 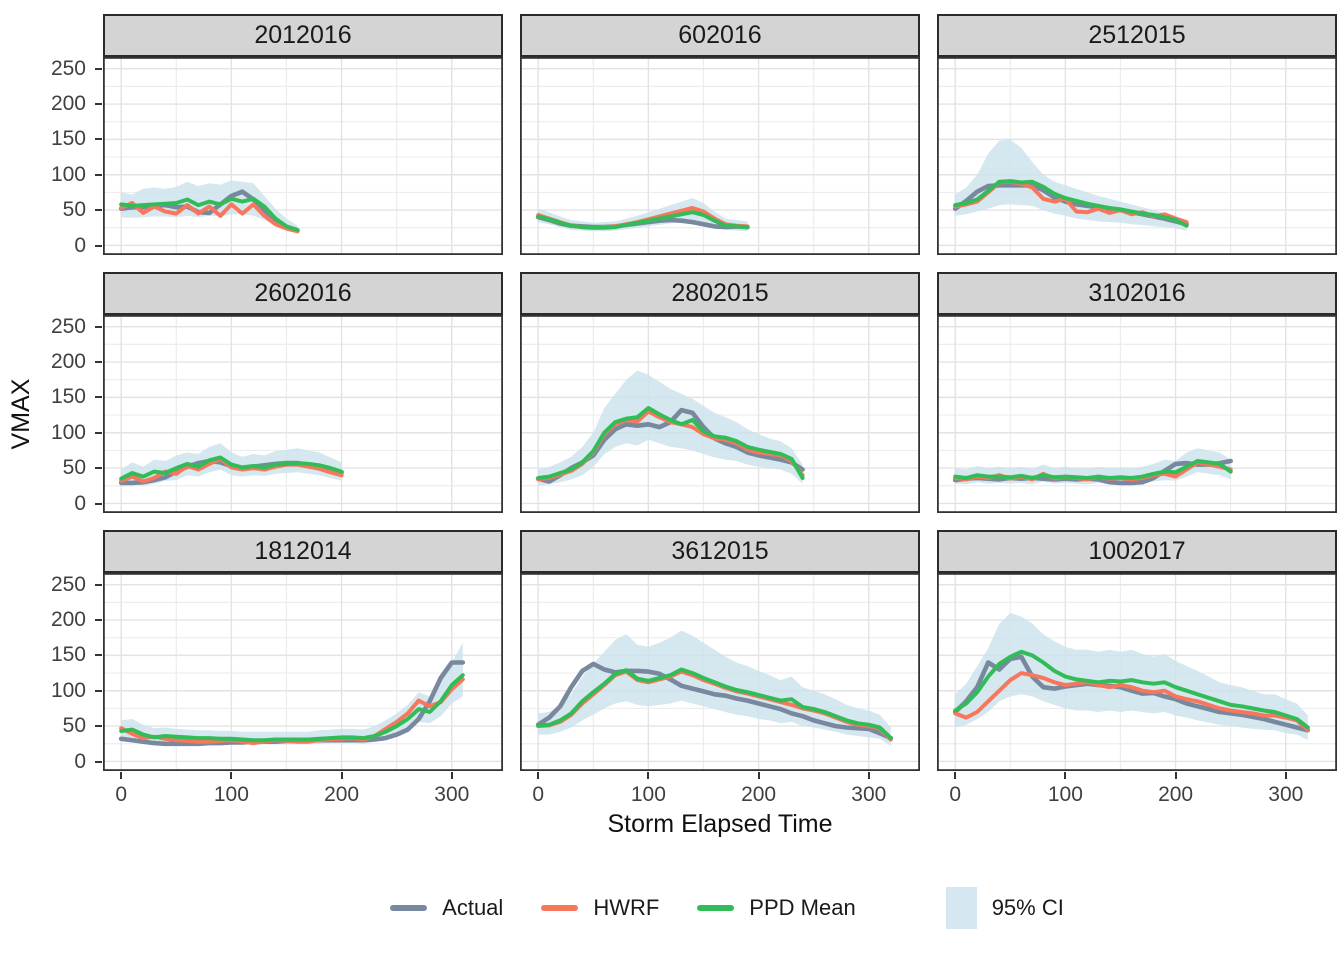 I want to click on facet-title: 1812014, so click(x=303, y=551).